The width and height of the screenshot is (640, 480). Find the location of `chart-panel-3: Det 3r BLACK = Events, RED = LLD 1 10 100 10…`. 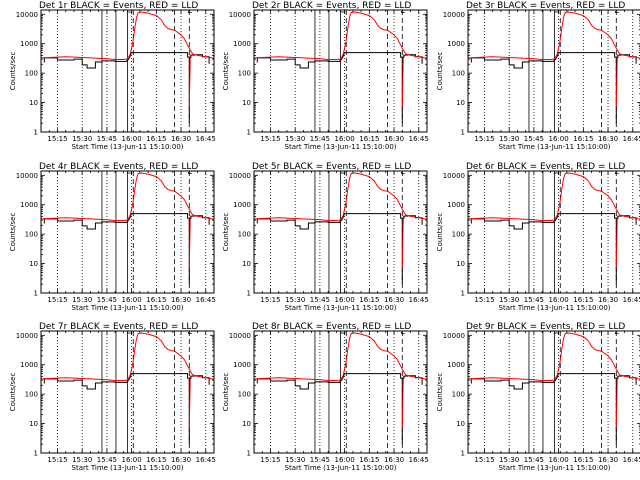

chart-panel-3: Det 3r BLACK = Events, RED = LLD 1 10 100 10… is located at coordinates (538, 76).